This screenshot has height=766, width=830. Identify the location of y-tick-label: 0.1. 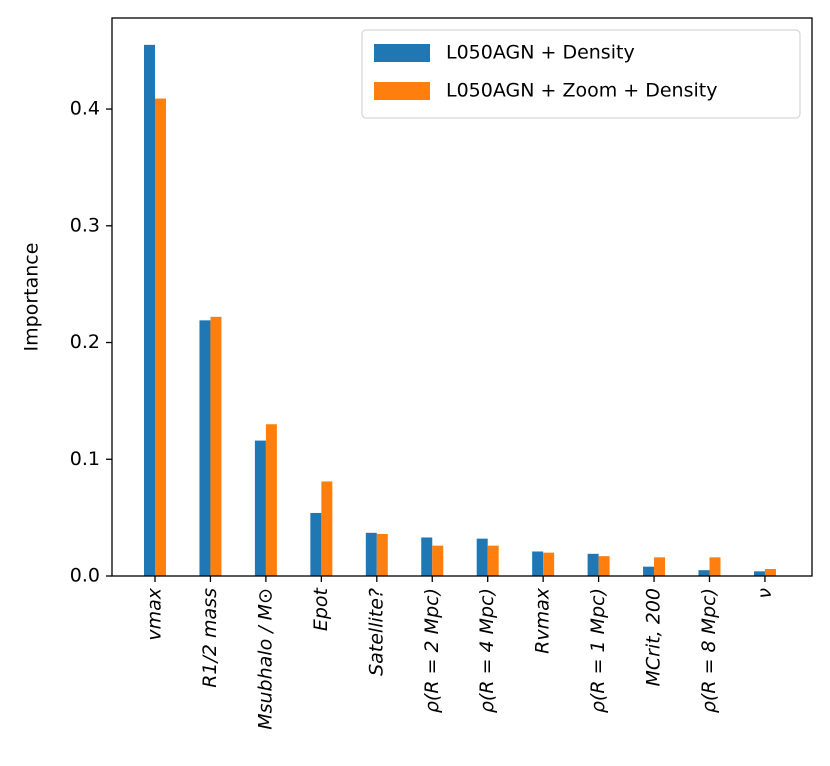
(85, 459).